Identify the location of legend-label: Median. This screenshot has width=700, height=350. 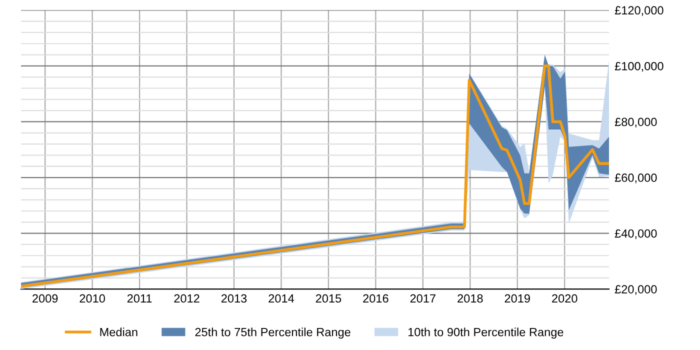
(119, 332).